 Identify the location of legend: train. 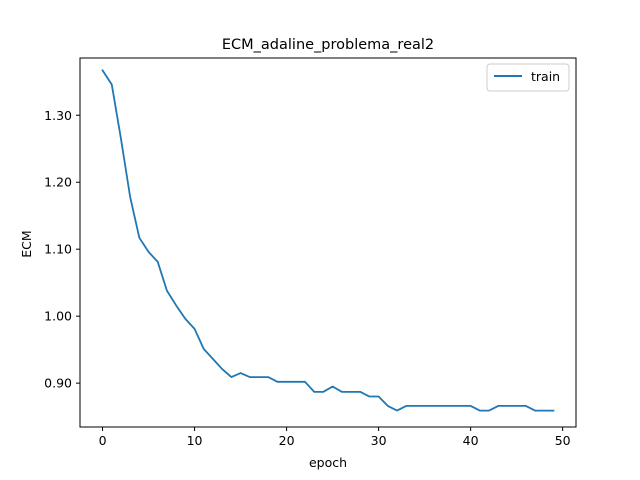
(528, 77).